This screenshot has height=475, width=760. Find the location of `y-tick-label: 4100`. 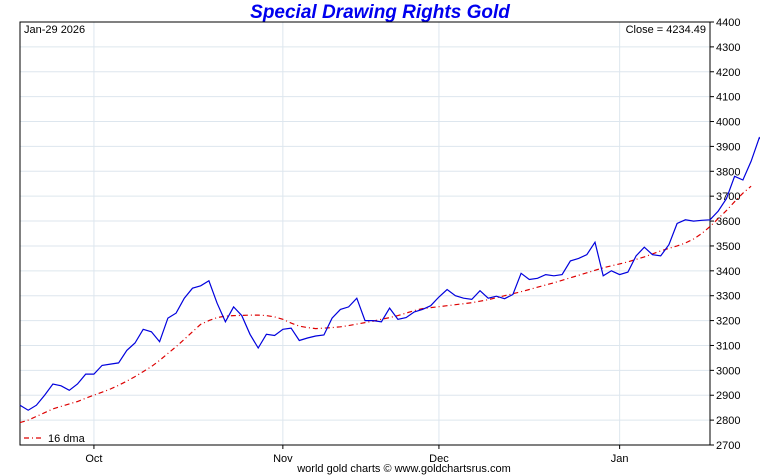

y-tick-label: 4100 is located at coordinates (728, 98).